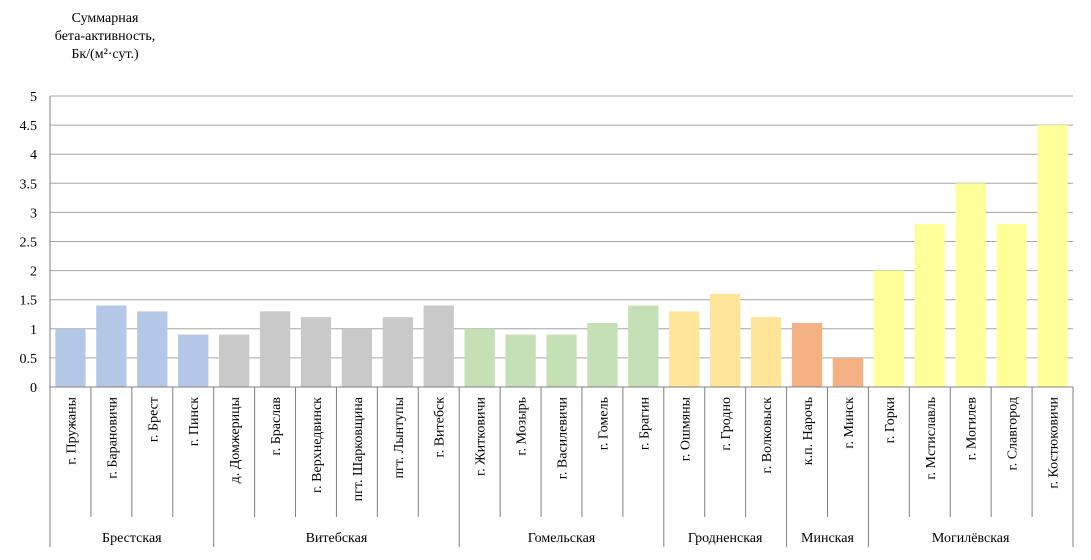 Image resolution: width=1091 pixels, height=560 pixels. Describe the element at coordinates (29, 184) in the screenshot. I see `y-tick-label: 3.5` at that location.